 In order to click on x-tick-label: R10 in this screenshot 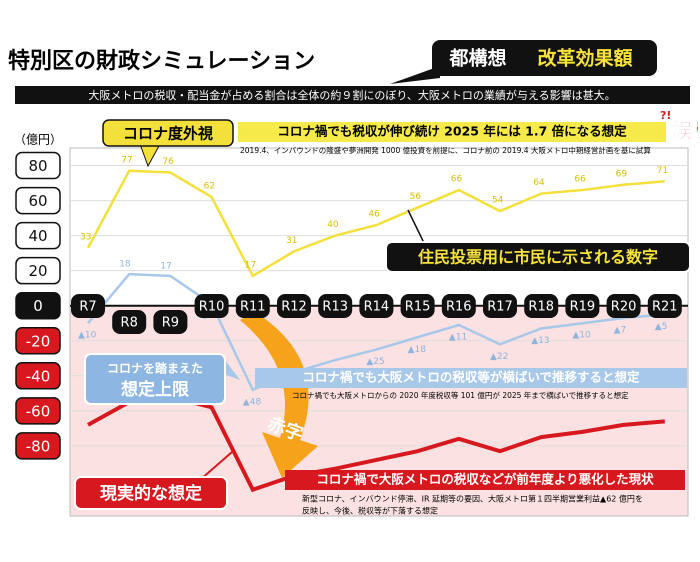, I will do `click(212, 307)`.